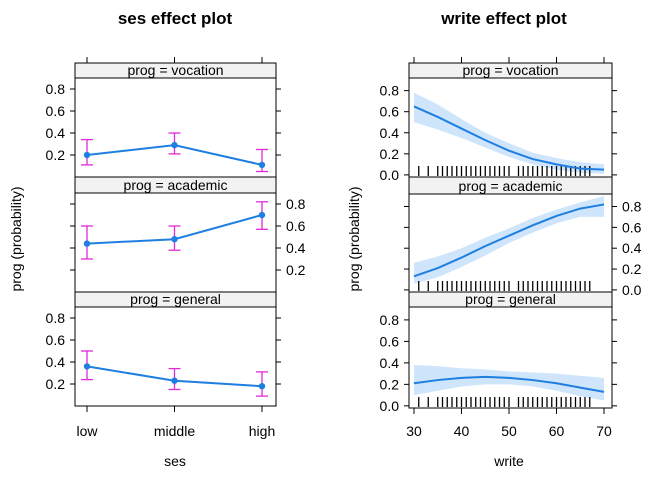  Describe the element at coordinates (16, 238) in the screenshot. I see `ses-y-axis-label: prog (probability)` at that location.